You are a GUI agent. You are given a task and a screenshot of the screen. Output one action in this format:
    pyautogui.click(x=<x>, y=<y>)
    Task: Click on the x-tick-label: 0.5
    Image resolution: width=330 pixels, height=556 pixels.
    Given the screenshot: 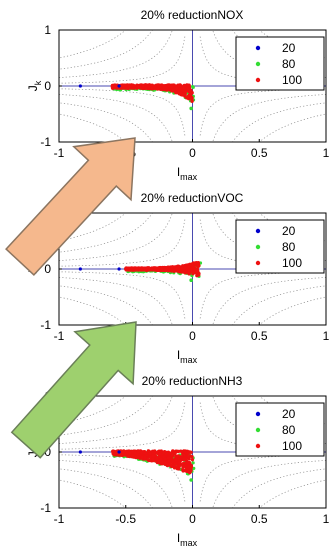 What is the action you would take?
    pyautogui.click(x=259, y=153)
    